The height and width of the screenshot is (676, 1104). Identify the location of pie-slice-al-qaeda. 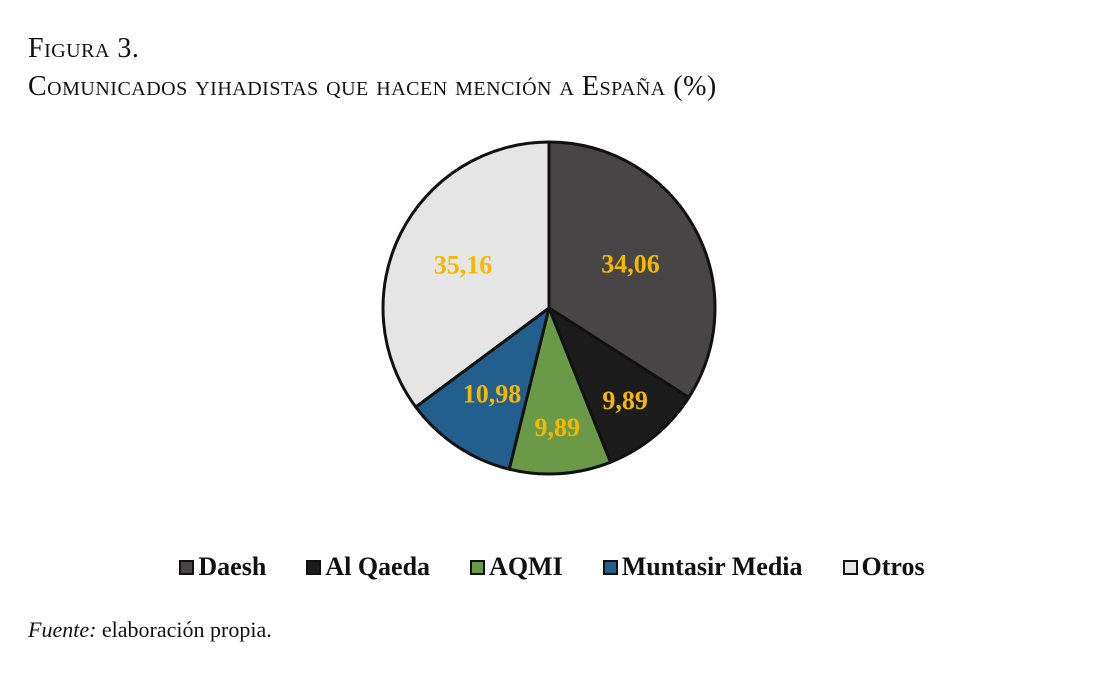
(619, 385).